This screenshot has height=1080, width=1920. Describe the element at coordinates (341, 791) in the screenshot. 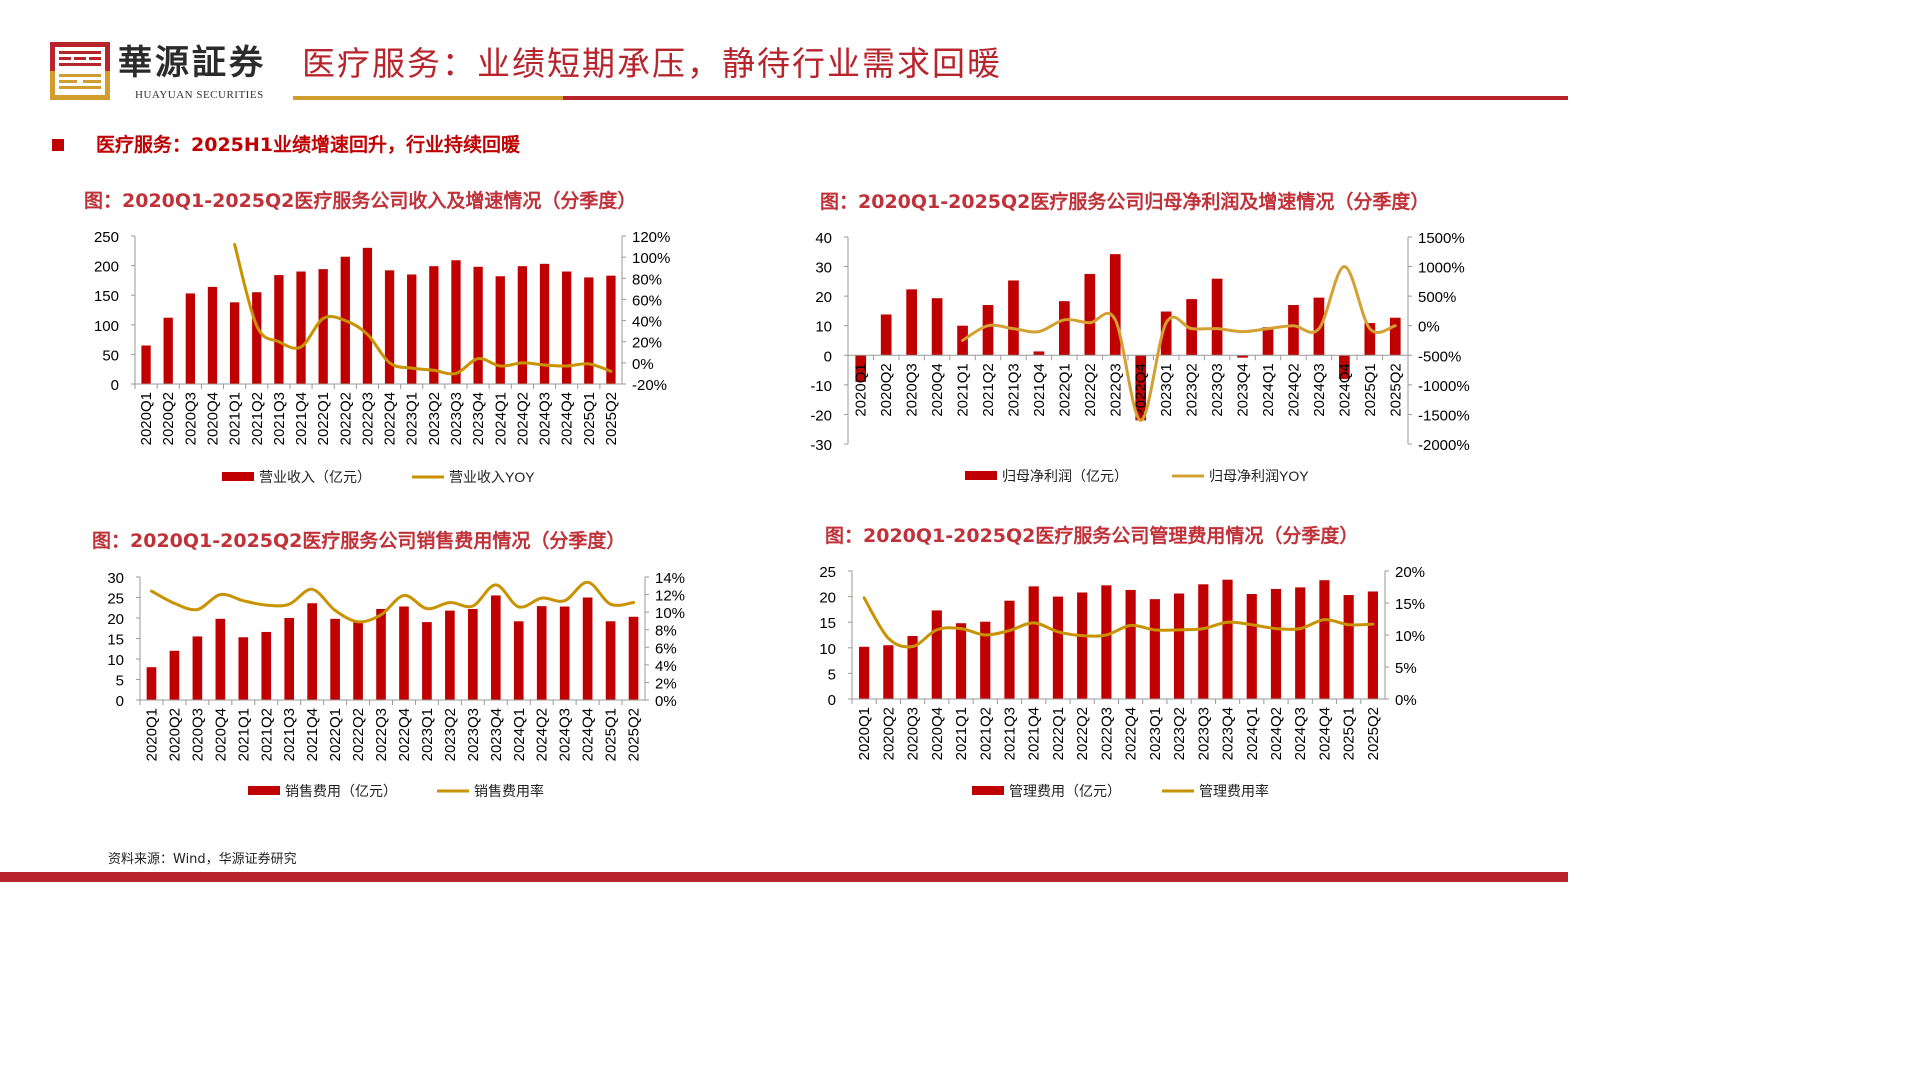

I see `legend-bar-label: 销售费用（亿元）` at that location.